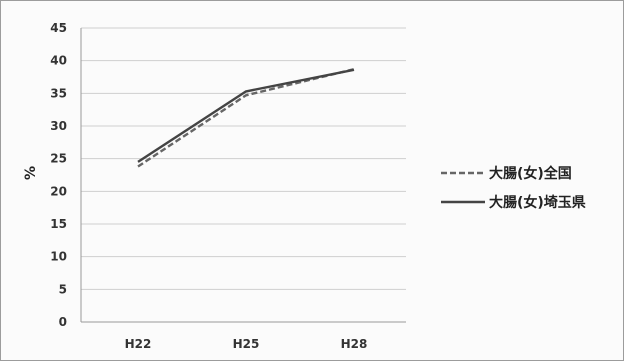 This screenshot has height=361, width=624. Describe the element at coordinates (138, 344) in the screenshot. I see `x-tick-label: H22` at that location.